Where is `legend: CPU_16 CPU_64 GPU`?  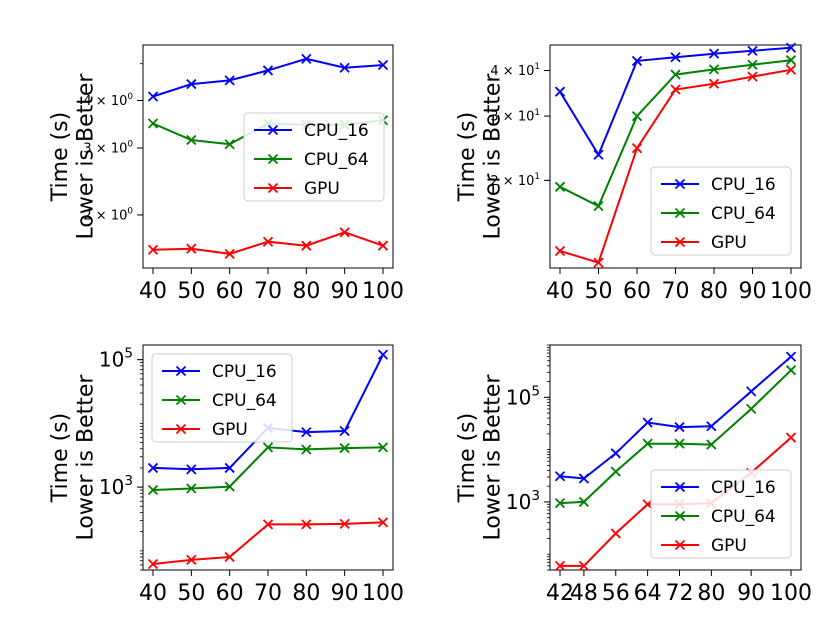 legend: CPU_16 CPU_64 GPU is located at coordinates (222, 398).